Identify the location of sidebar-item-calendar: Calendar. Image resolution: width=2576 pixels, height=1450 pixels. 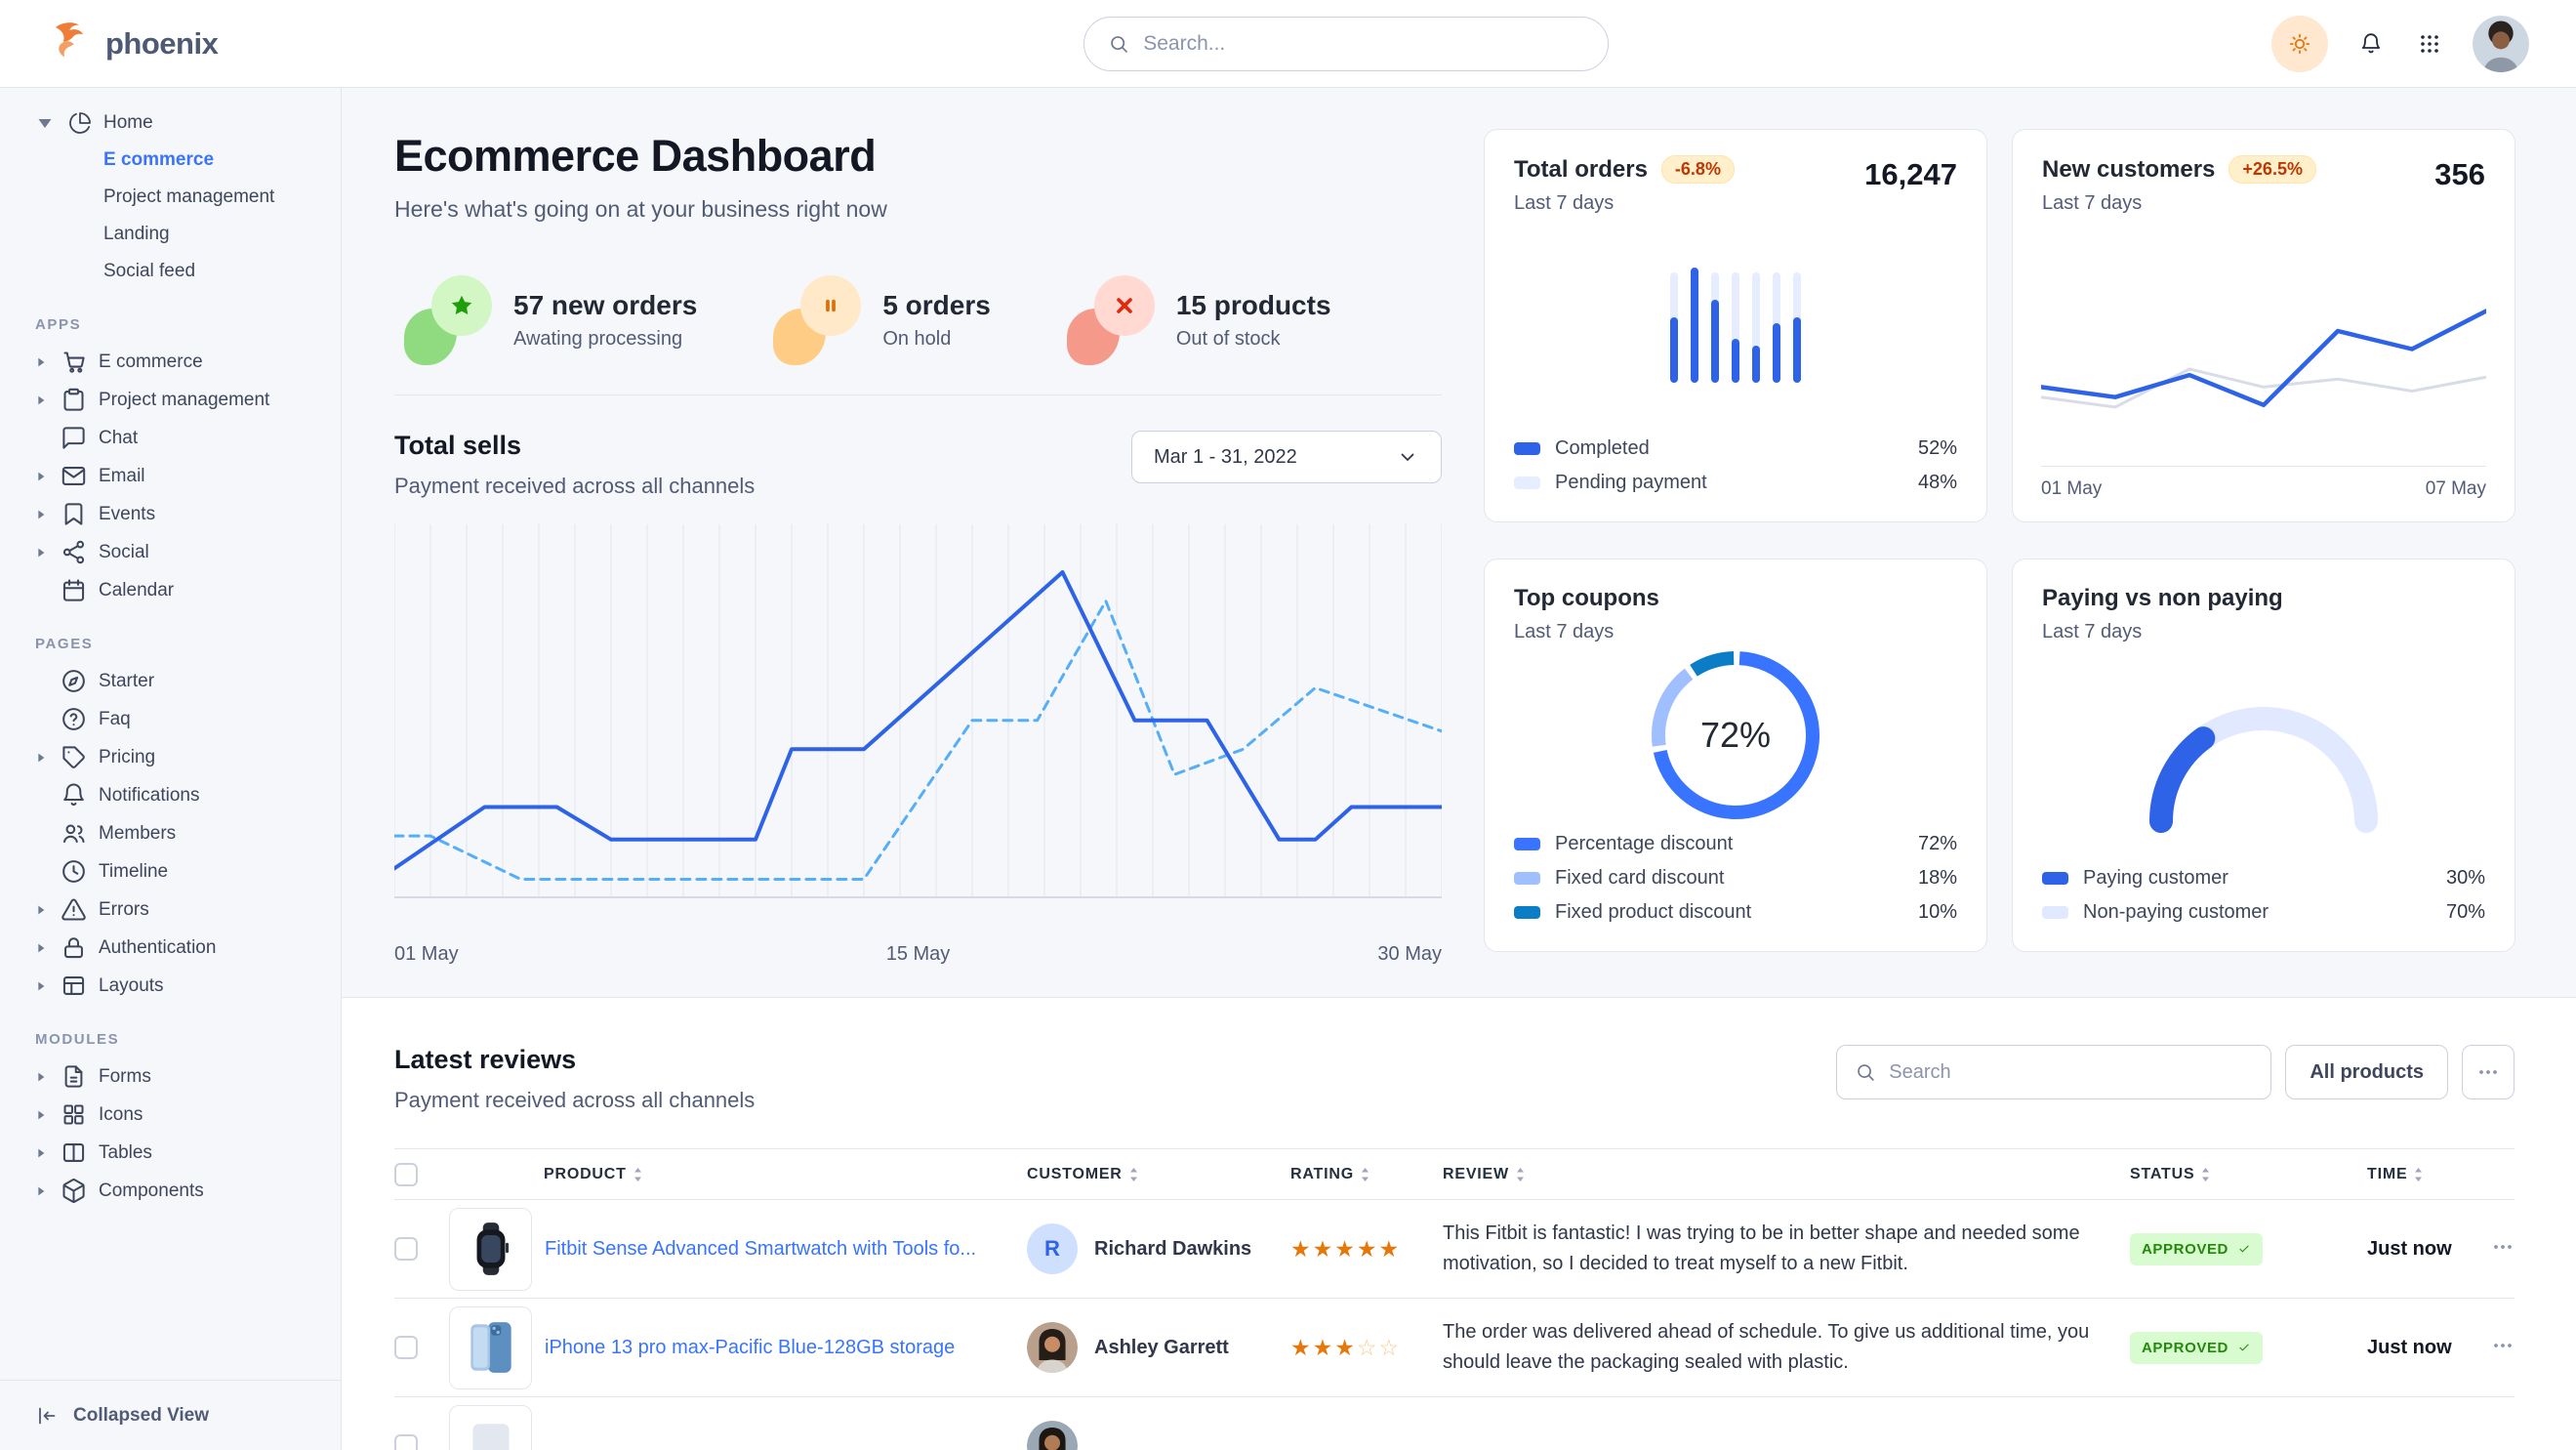
(170, 590).